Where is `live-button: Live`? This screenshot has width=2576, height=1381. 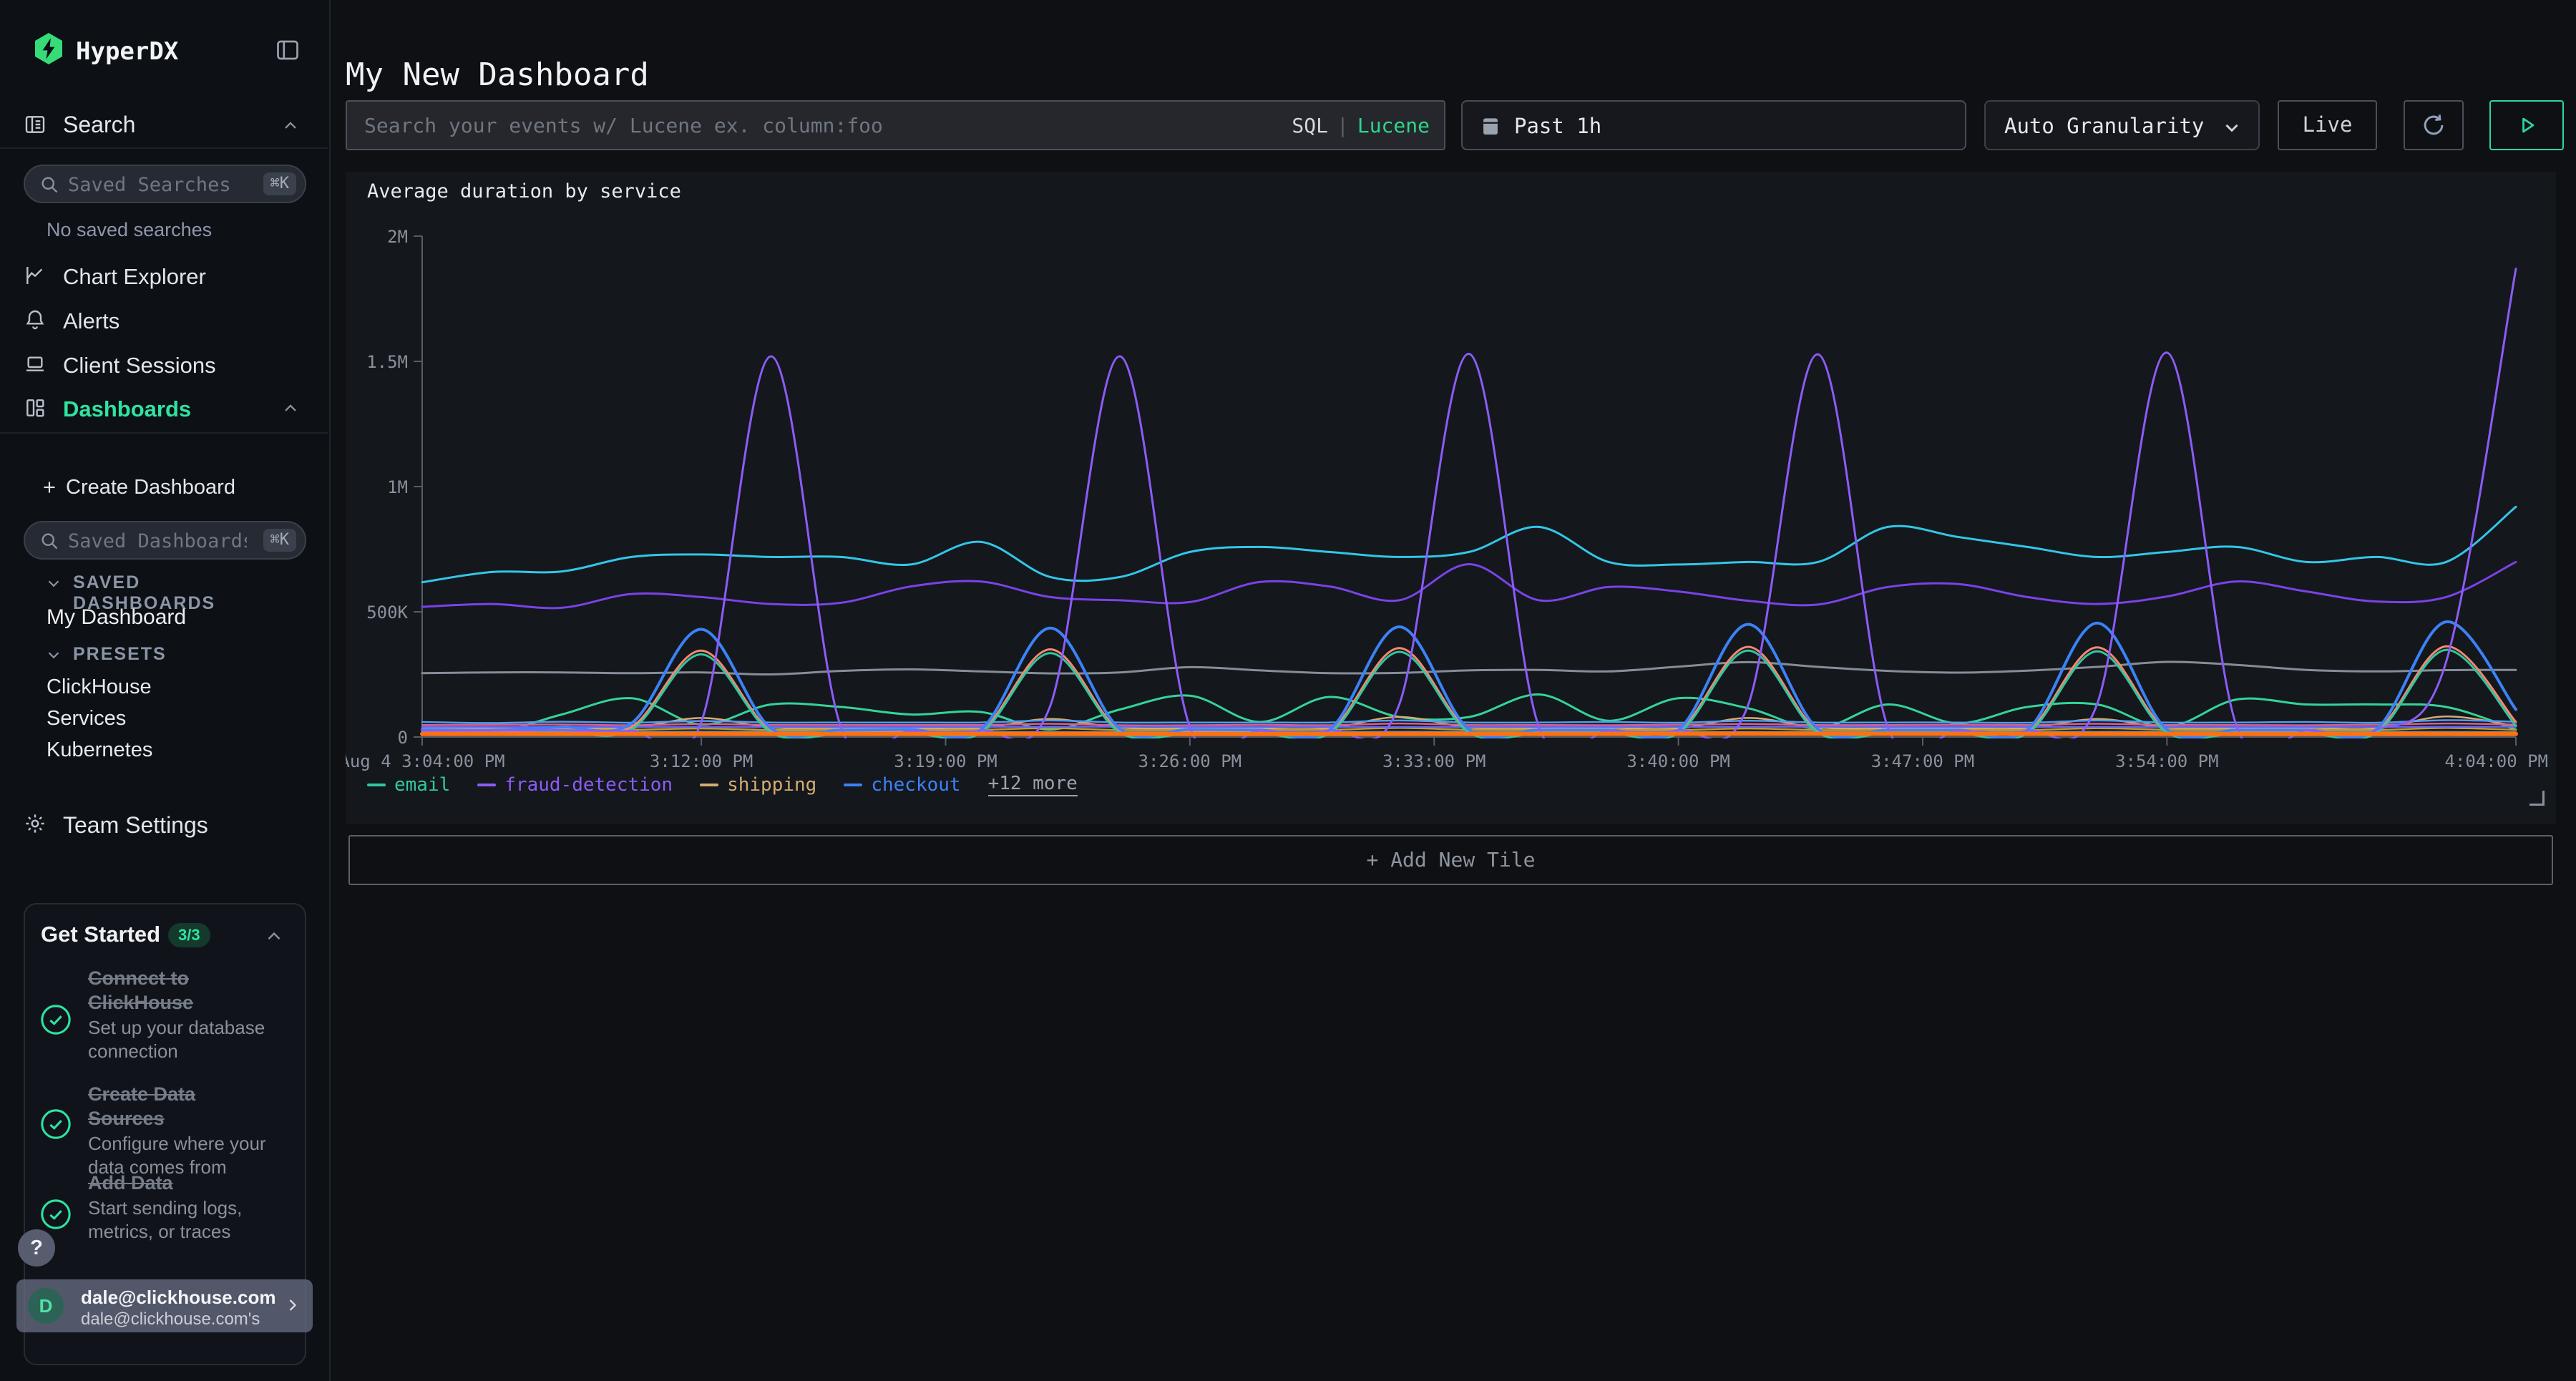
live-button: Live is located at coordinates (2327, 125).